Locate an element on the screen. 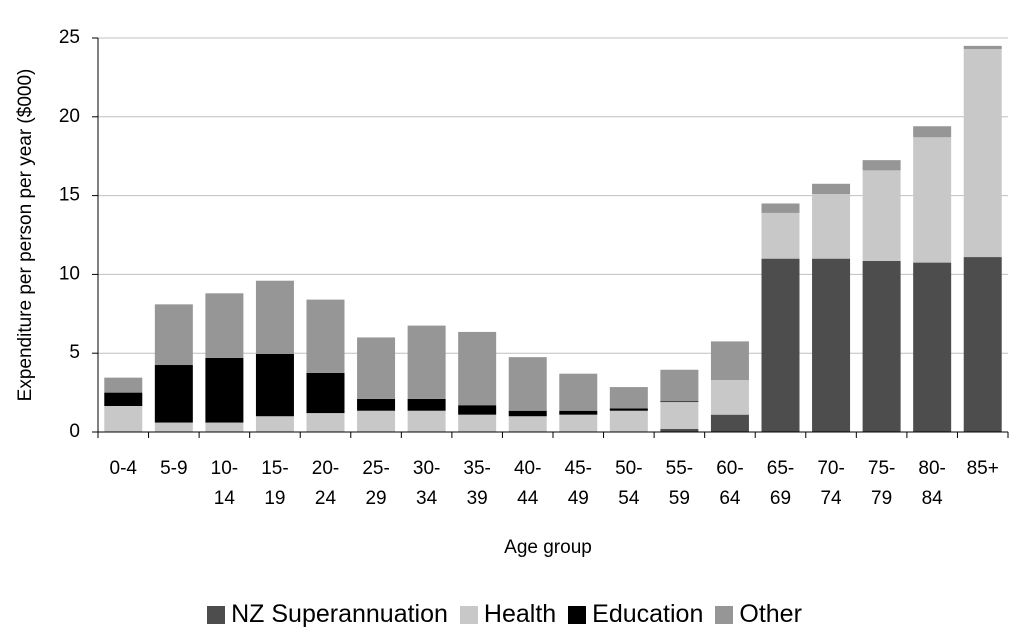 The width and height of the screenshot is (1009, 632). legend: NZ Superannuation Health Education Other is located at coordinates (504, 614).